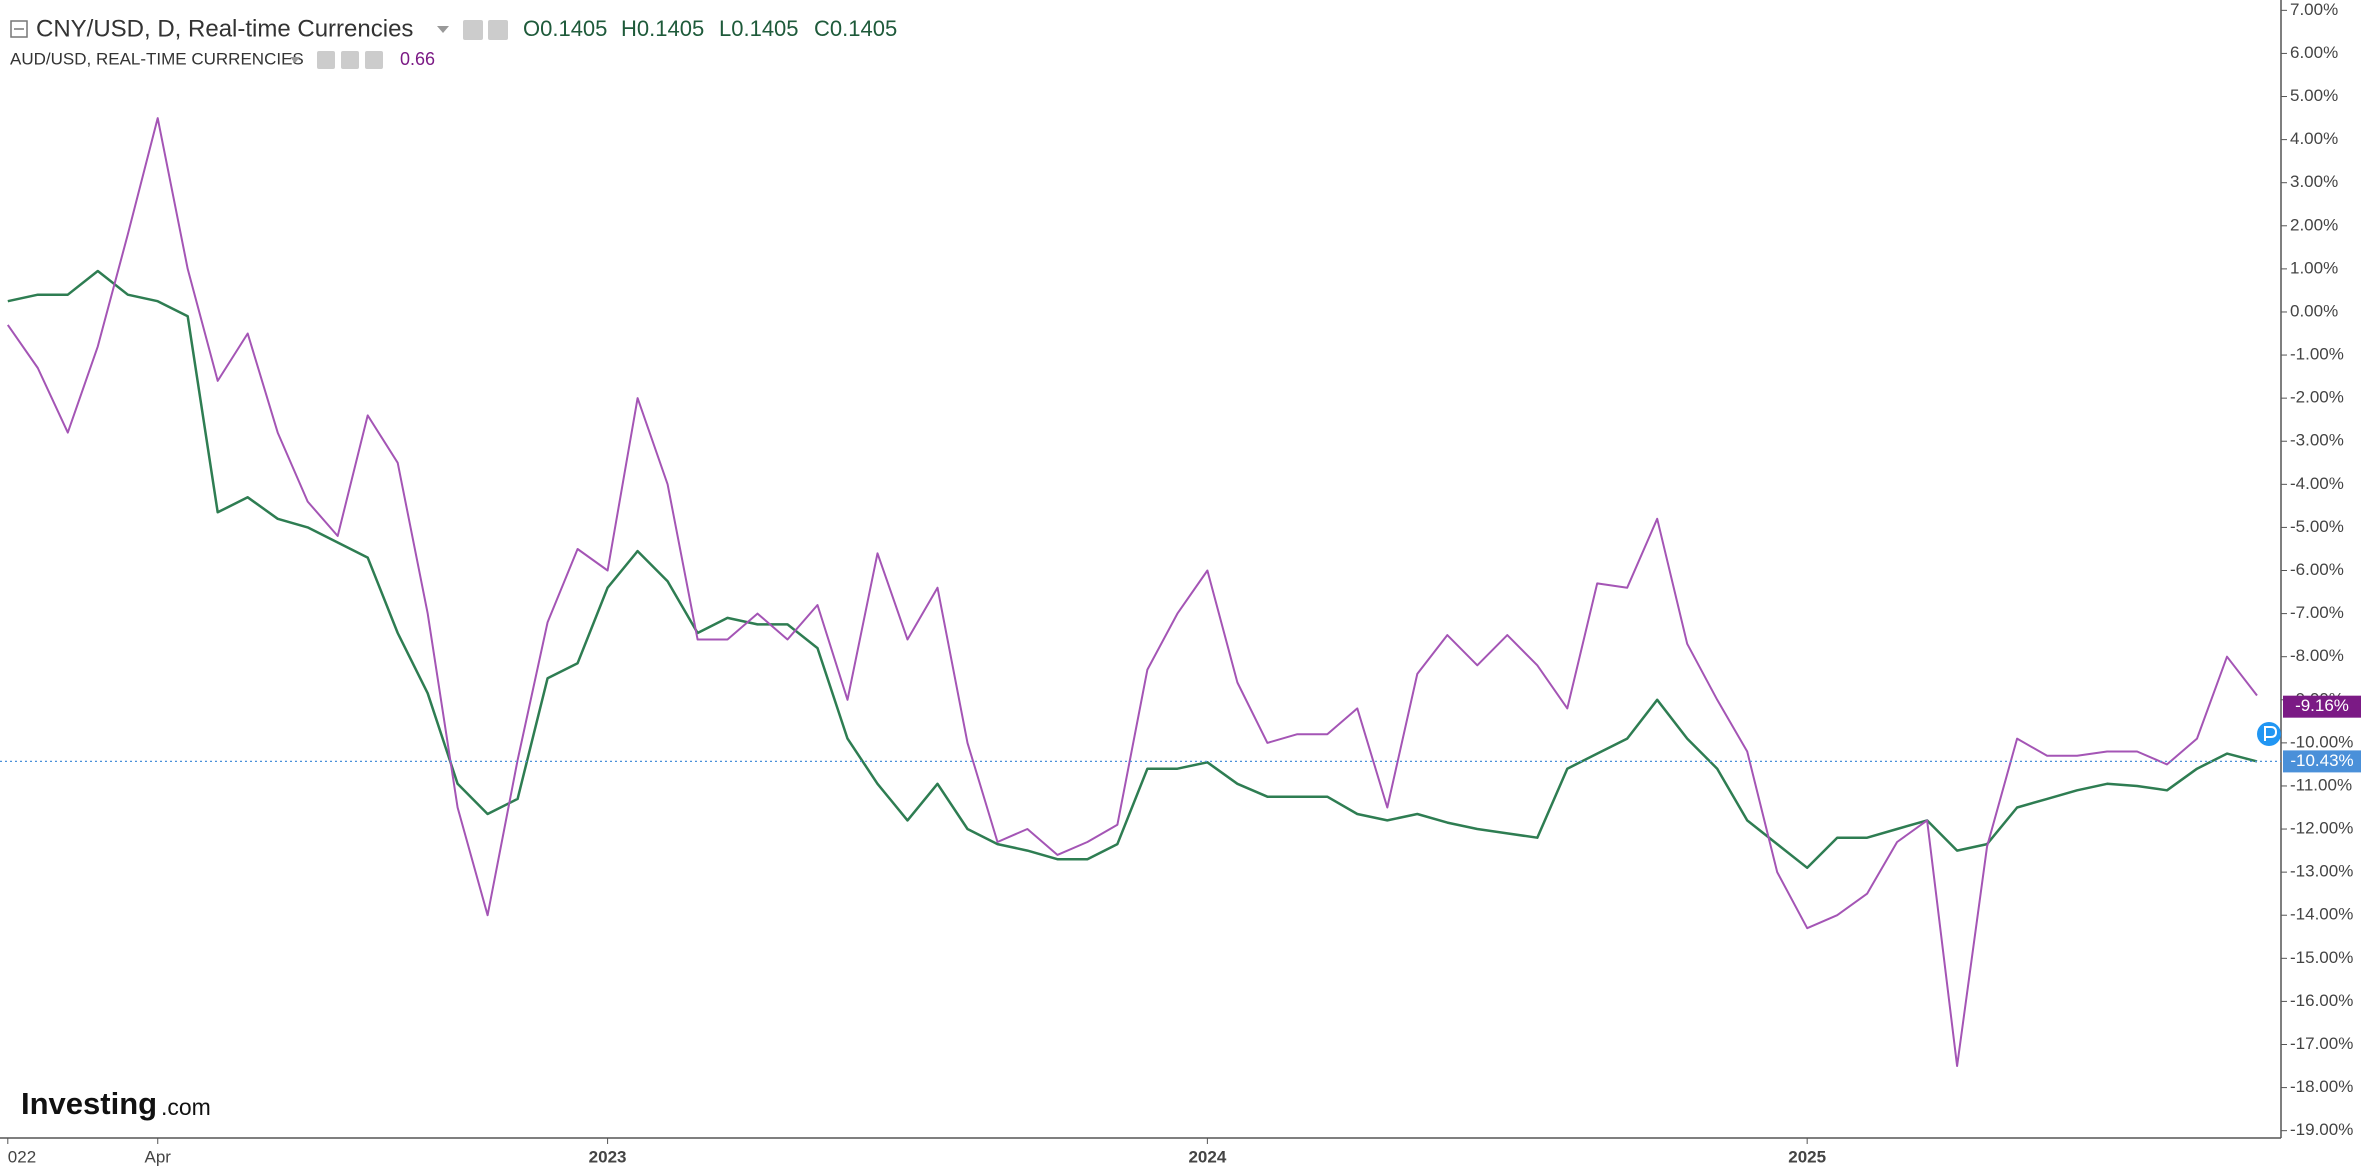 The image size is (2364, 1171). Describe the element at coordinates (2314, 267) in the screenshot. I see `y-tick-label: 1.00%` at that location.